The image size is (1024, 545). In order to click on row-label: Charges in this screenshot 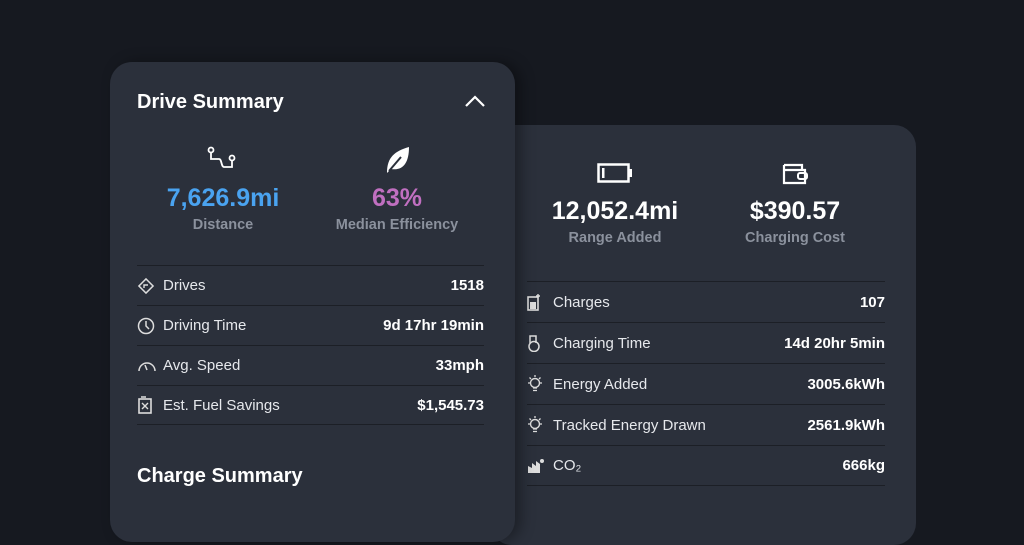, I will do `click(581, 302)`.